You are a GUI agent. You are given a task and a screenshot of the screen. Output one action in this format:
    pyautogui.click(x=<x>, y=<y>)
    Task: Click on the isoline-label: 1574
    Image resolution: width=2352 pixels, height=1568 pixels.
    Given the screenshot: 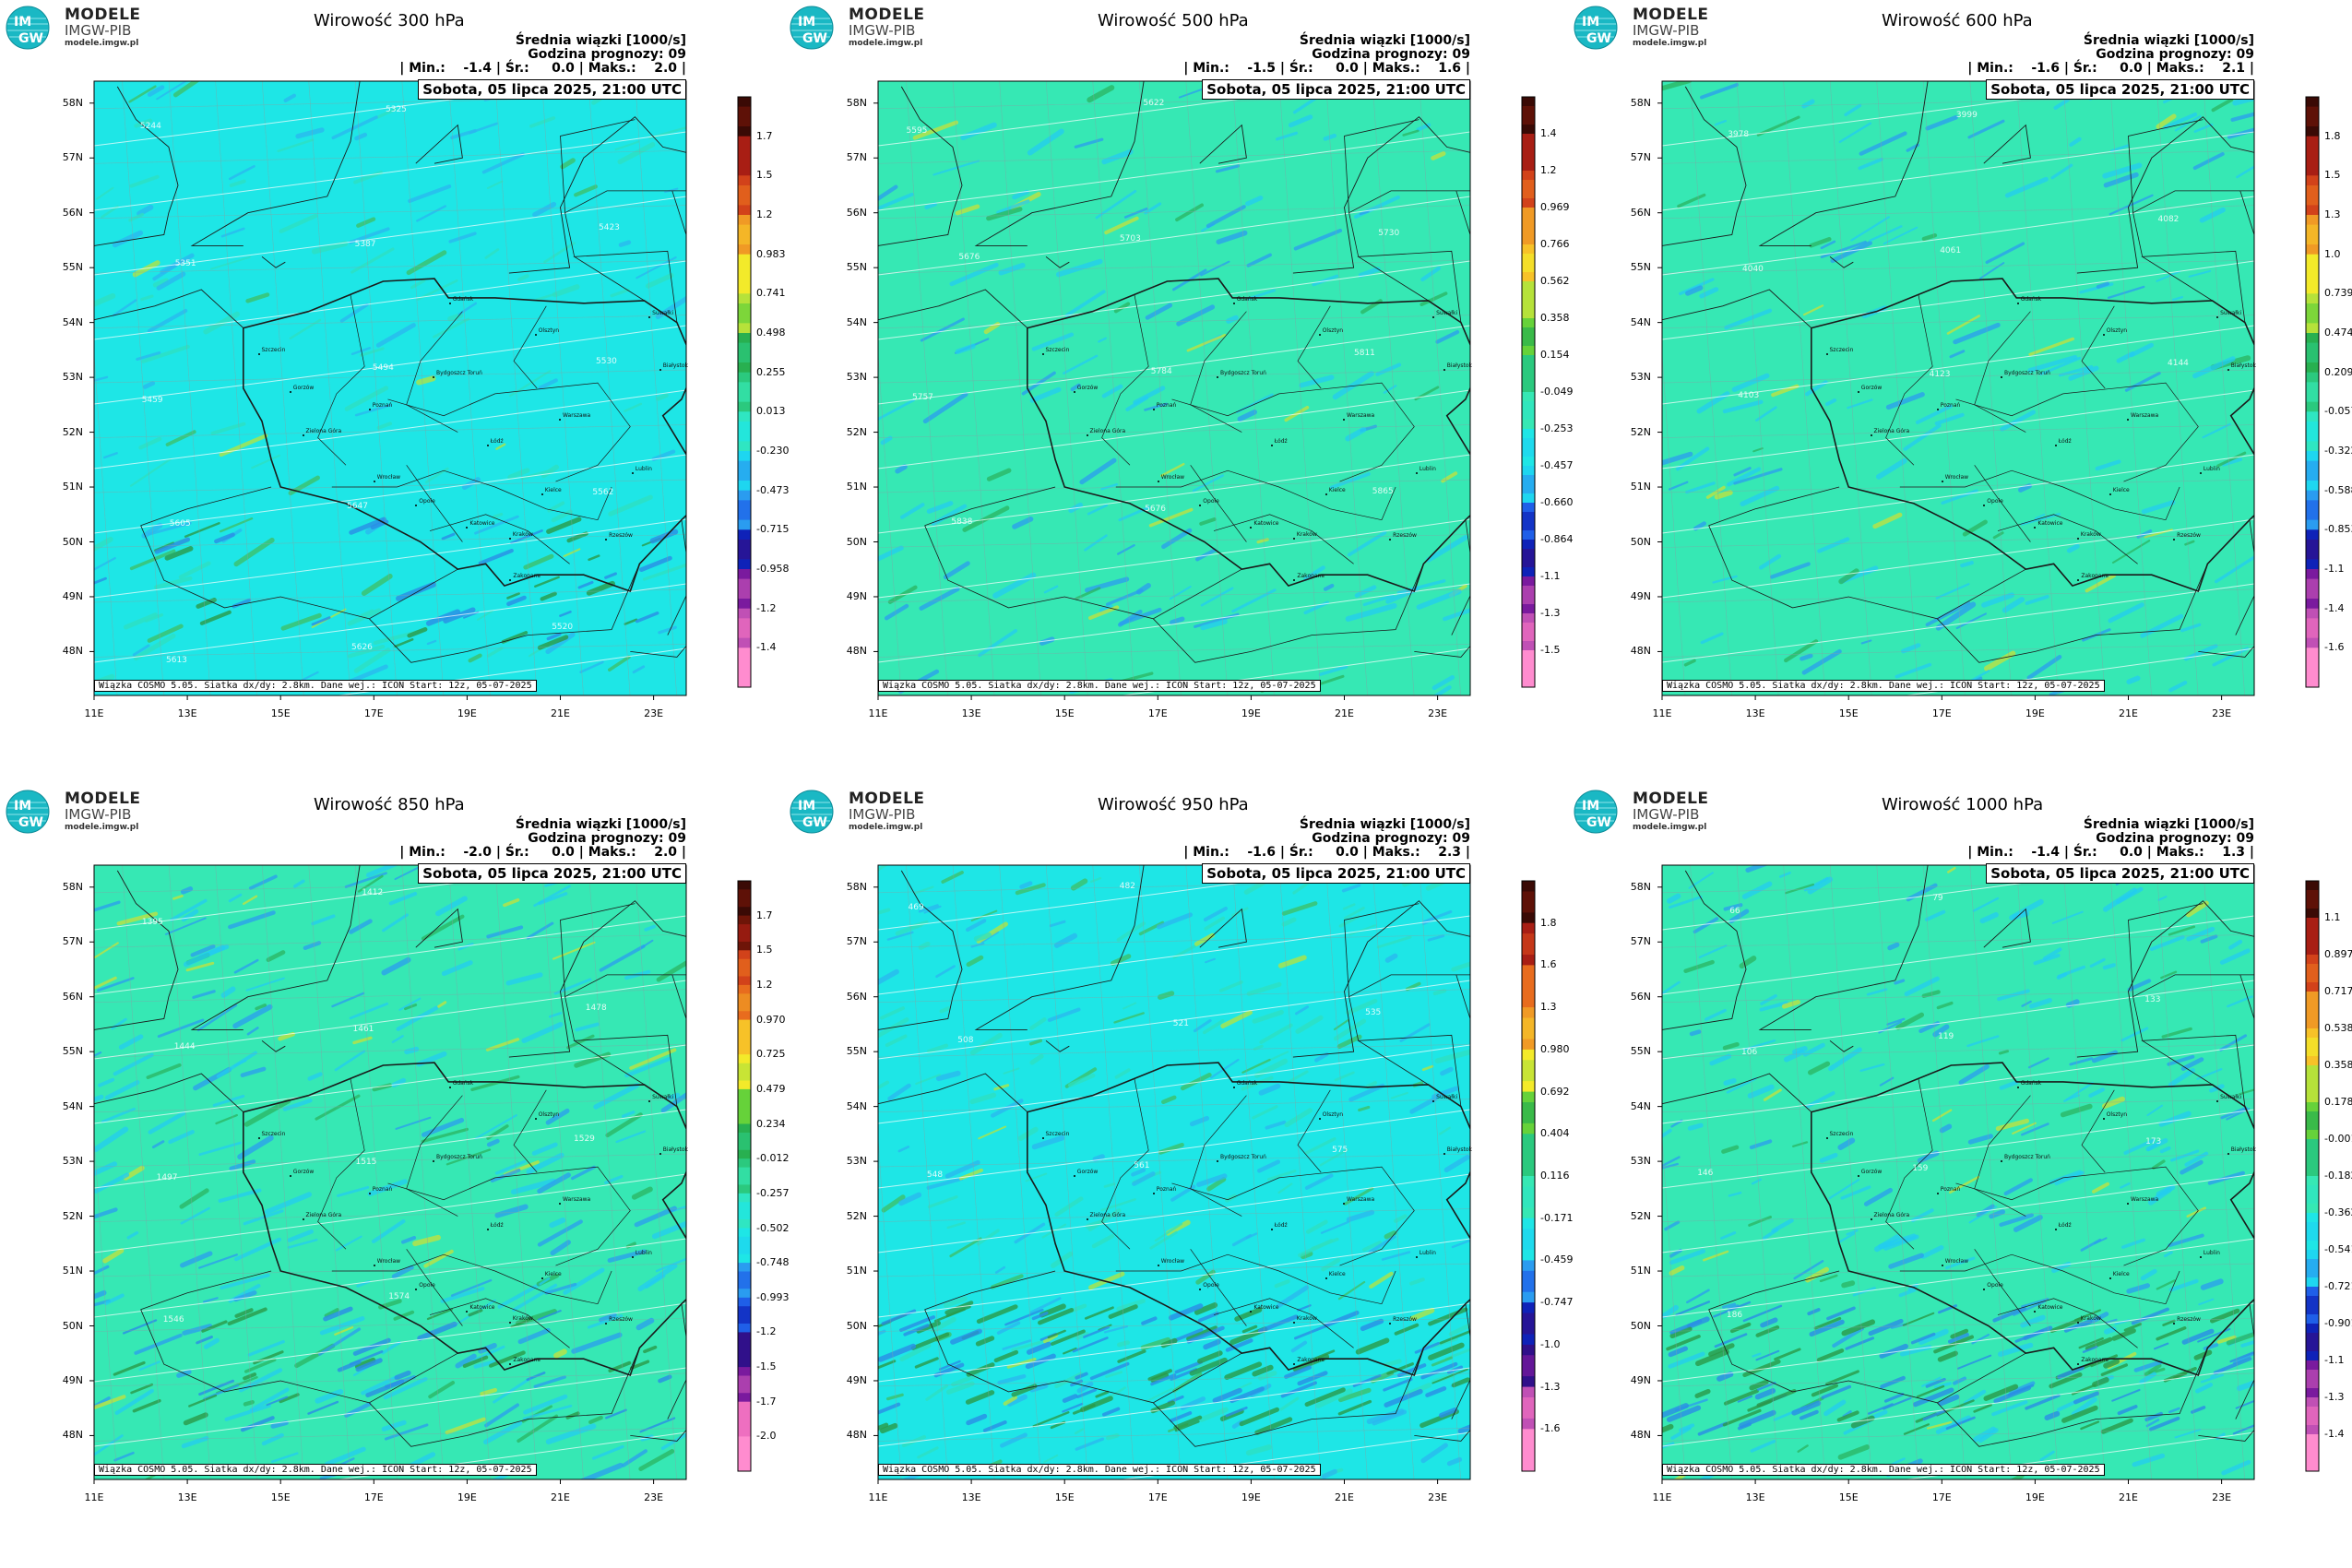 What is the action you would take?
    pyautogui.click(x=399, y=1296)
    